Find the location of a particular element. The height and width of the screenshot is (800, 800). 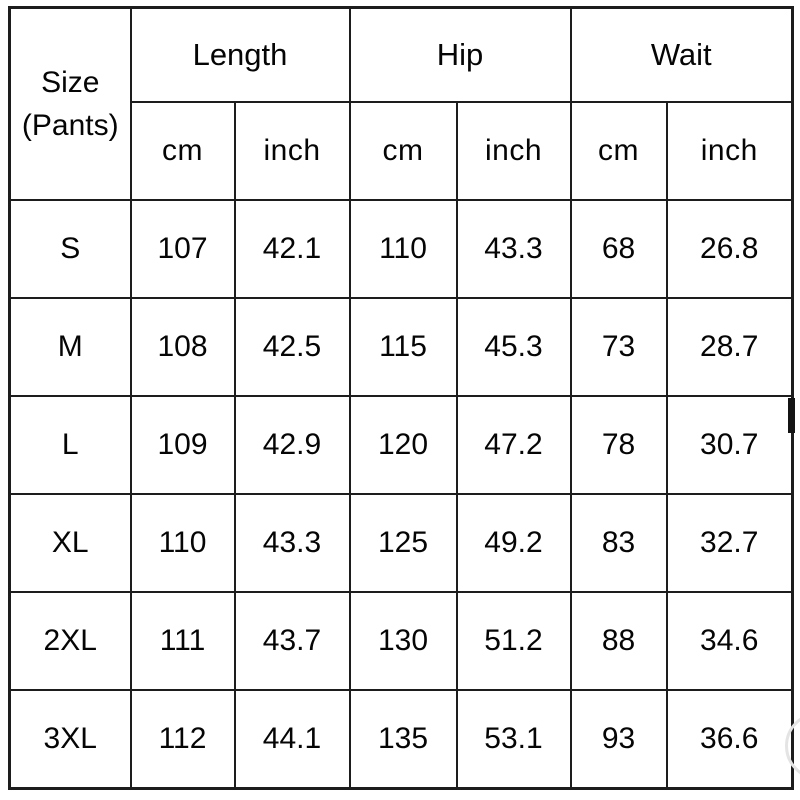

table-row-m: M 108 42.5 115 45.3 73 28.7 is located at coordinates (401, 347).